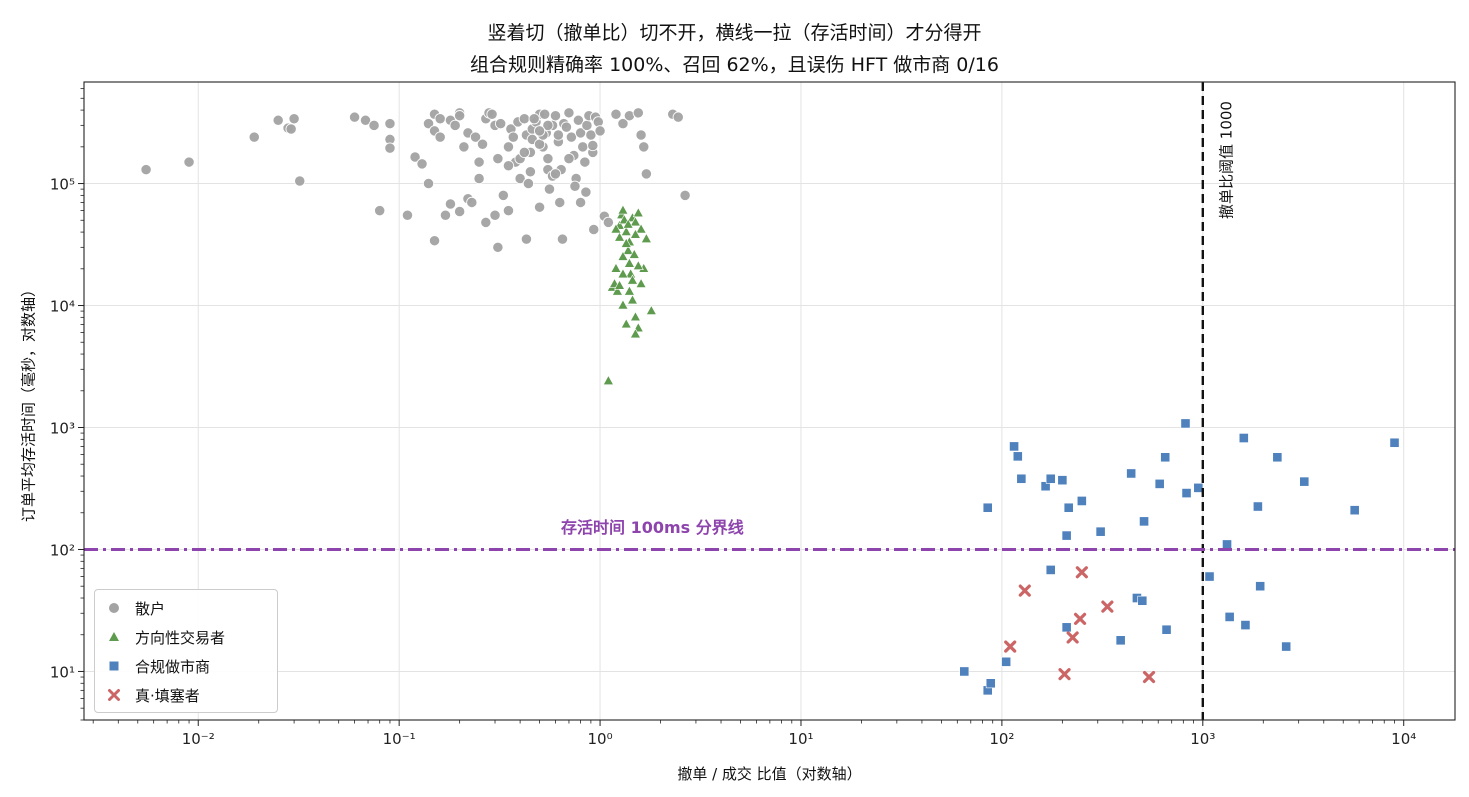 Image resolution: width=1469 pixels, height=797 pixels. Describe the element at coordinates (734, 33) in the screenshot. I see `chart-title-line-1: 竖着切（撤单比）切不开，横线一拉（存活时间）才分得开` at that location.